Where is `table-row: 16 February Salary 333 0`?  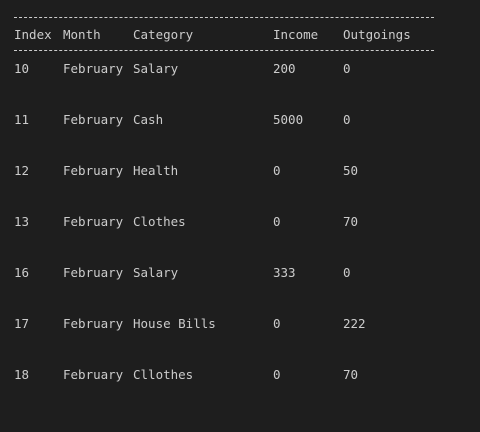 table-row: 16 February Salary 333 0 is located at coordinates (182, 272).